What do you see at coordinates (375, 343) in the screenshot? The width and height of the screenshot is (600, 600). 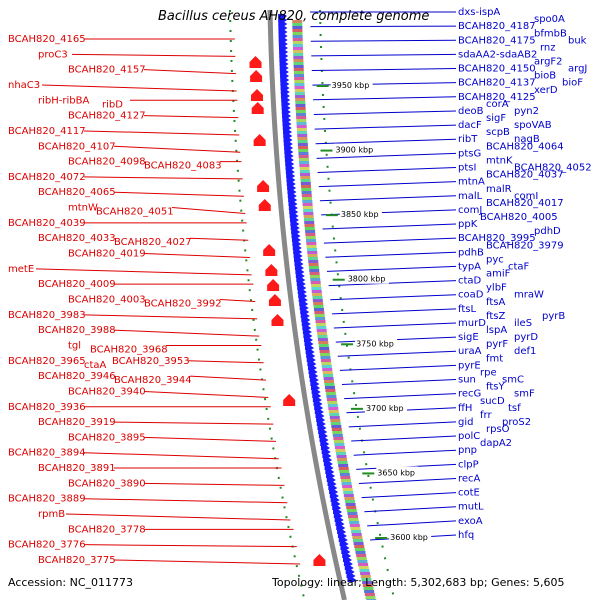 I see `kbp-tick-label: 3750 kbp` at bounding box center [375, 343].